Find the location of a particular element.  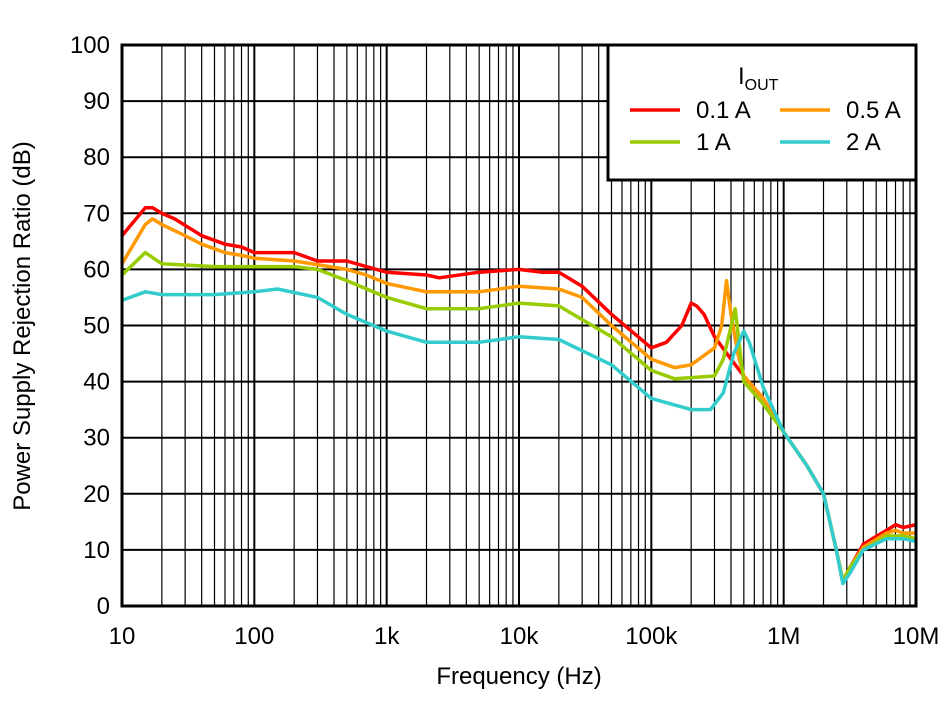

x-tick-labels: 10 100 1k 10k 100k 1M 10M is located at coordinates (524, 636).